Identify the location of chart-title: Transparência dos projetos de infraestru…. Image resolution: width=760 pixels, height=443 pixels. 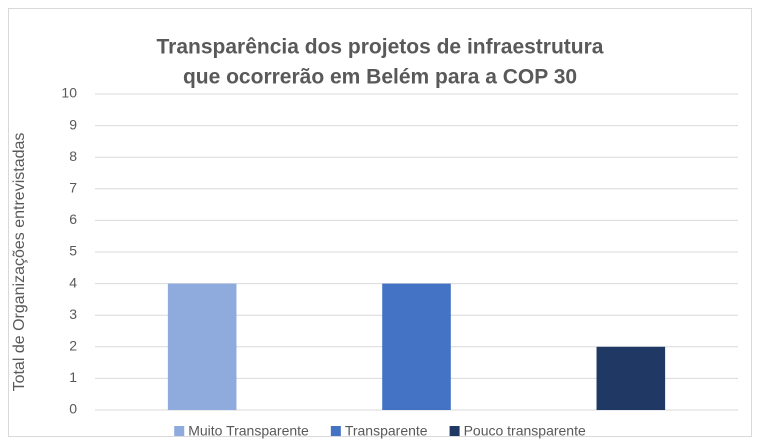
(380, 47).